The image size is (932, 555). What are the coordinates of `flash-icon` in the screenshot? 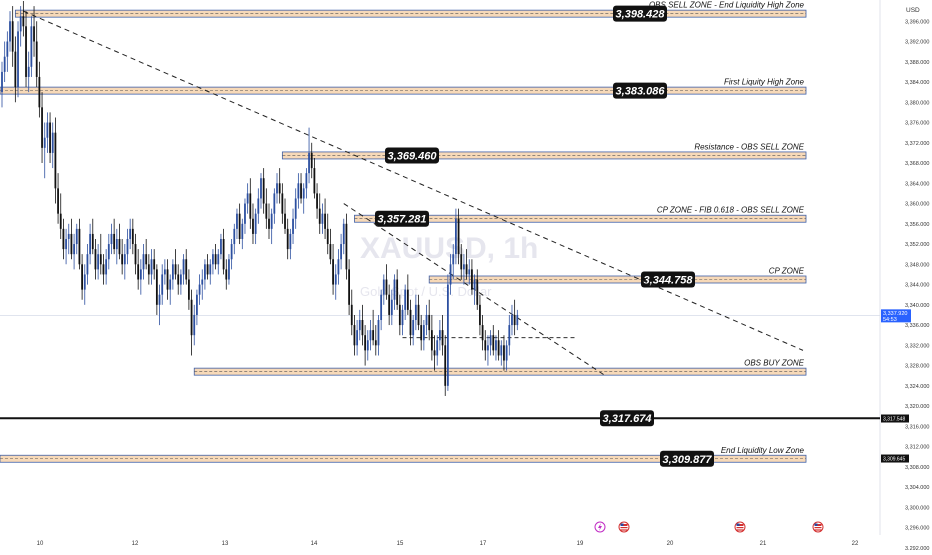 It's located at (600, 527).